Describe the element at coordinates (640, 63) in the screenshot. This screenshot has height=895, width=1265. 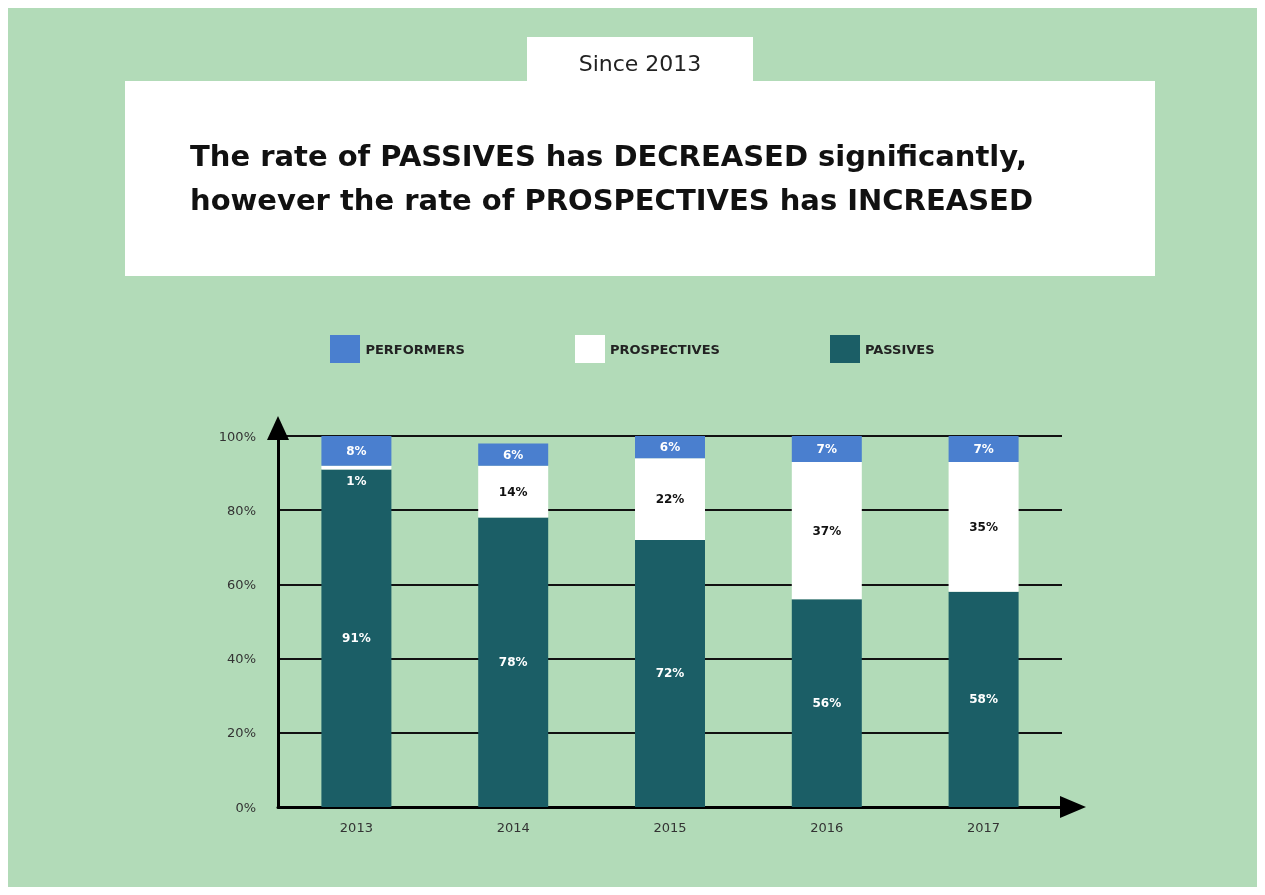
I see `chart-subtitle: Since 2013` at that location.